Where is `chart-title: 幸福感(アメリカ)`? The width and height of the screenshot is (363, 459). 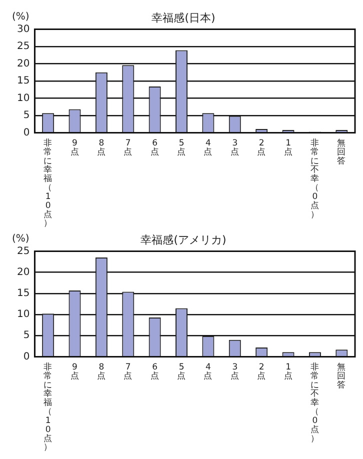 chart-title: 幸福感(アメリカ) is located at coordinates (183, 239).